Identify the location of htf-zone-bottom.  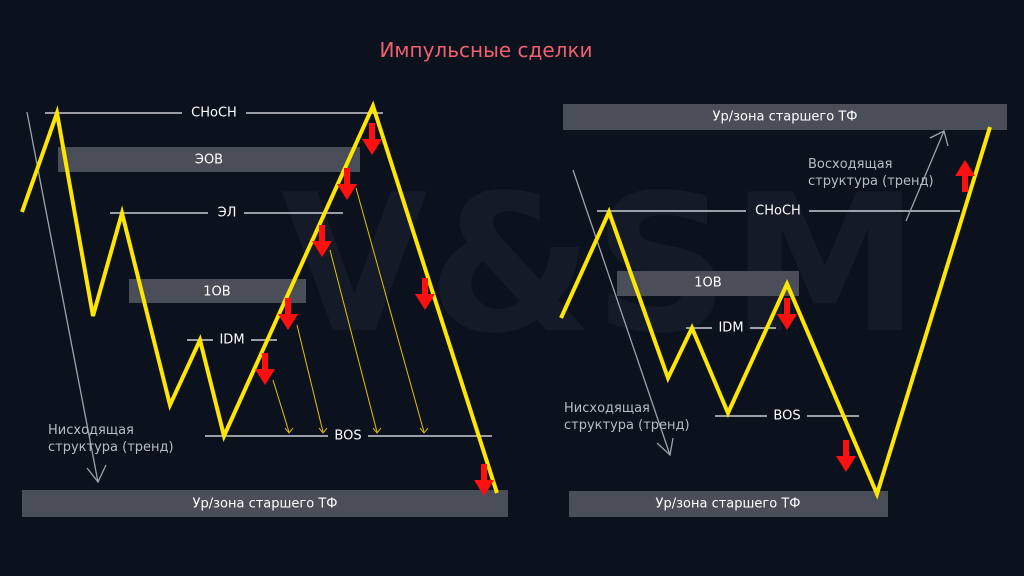
(728, 504).